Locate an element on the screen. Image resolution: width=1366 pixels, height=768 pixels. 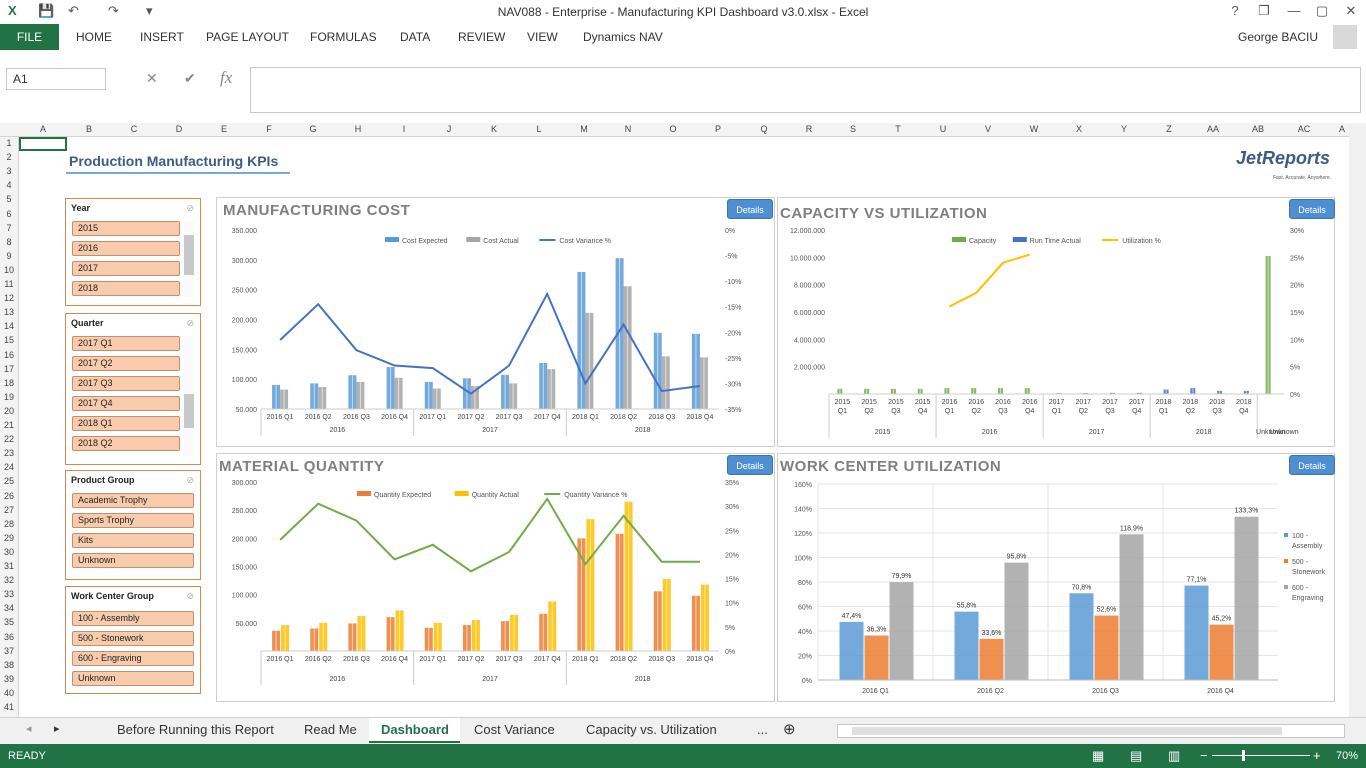
row-header: 34 is located at coordinates (8, 608).